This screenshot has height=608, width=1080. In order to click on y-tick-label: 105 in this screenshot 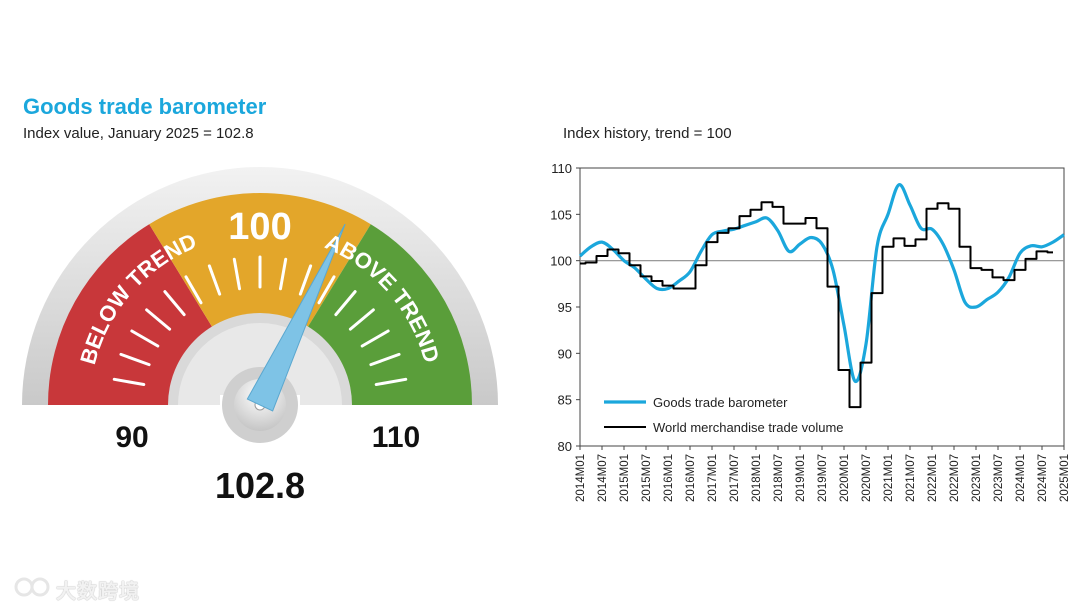, I will do `click(561, 214)`.